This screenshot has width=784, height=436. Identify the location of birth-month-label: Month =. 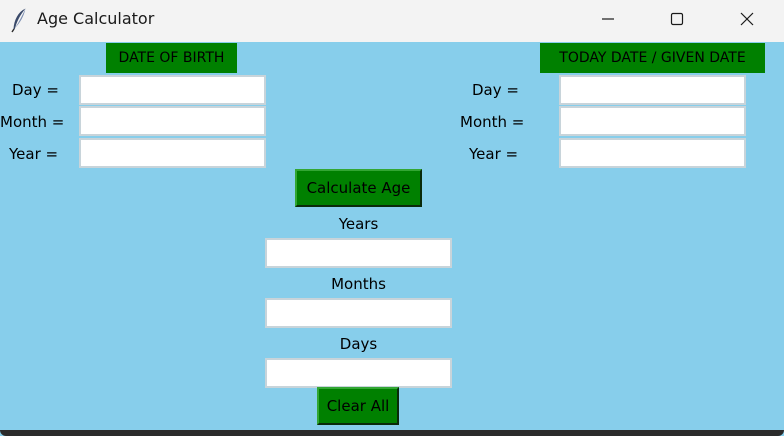
(32, 122).